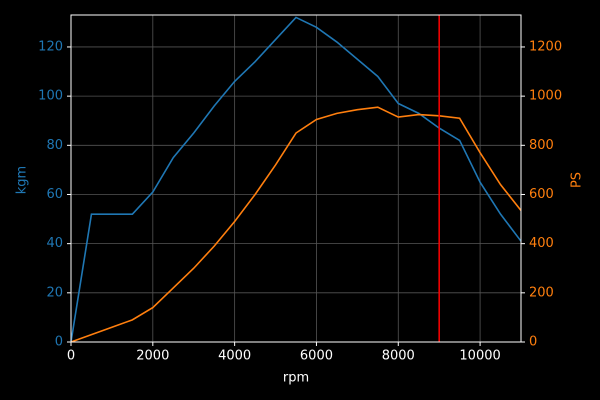 The height and width of the screenshot is (400, 600). What do you see at coordinates (577, 180) in the screenshot?
I see `y2-axis-label: PS` at bounding box center [577, 180].